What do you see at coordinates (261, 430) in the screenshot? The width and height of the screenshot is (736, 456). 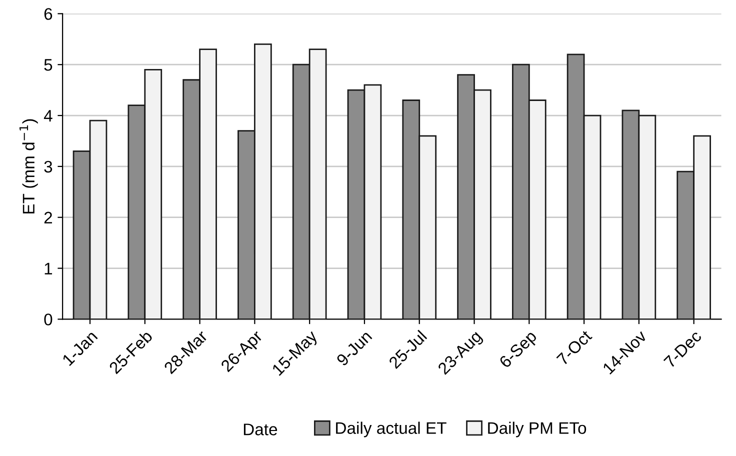 I see `x-axis-title: Date` at bounding box center [261, 430].